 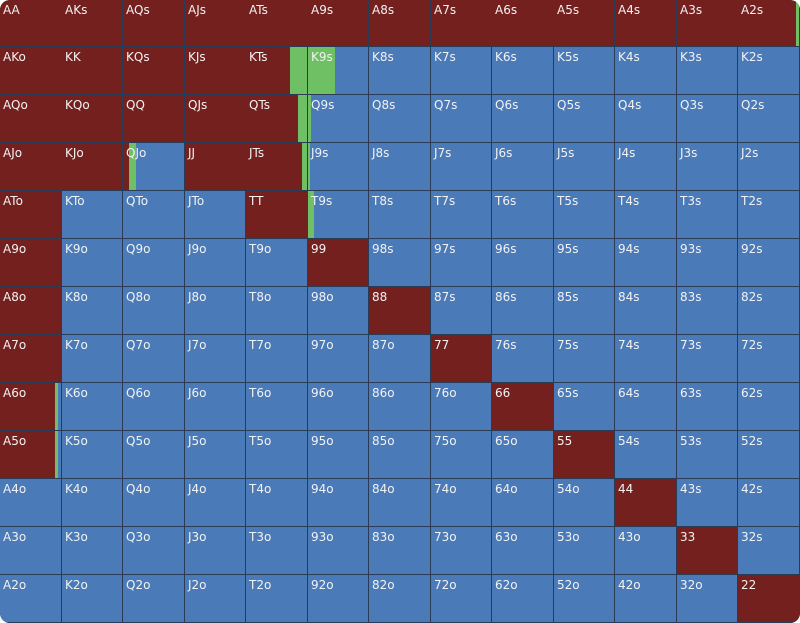 What do you see at coordinates (646, 23) in the screenshot?
I see `hand-cell-A4s: A4s` at bounding box center [646, 23].